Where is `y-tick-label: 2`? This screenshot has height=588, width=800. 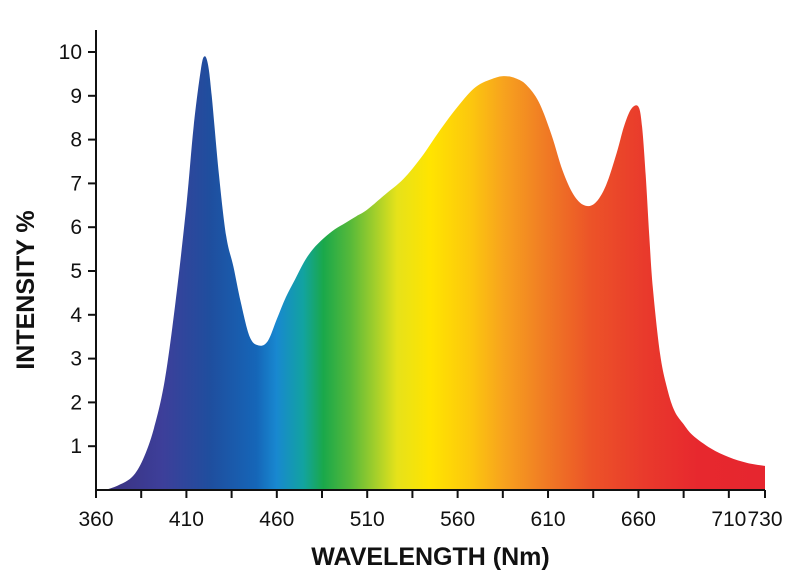 y-tick-label: 2 is located at coordinates (76, 402).